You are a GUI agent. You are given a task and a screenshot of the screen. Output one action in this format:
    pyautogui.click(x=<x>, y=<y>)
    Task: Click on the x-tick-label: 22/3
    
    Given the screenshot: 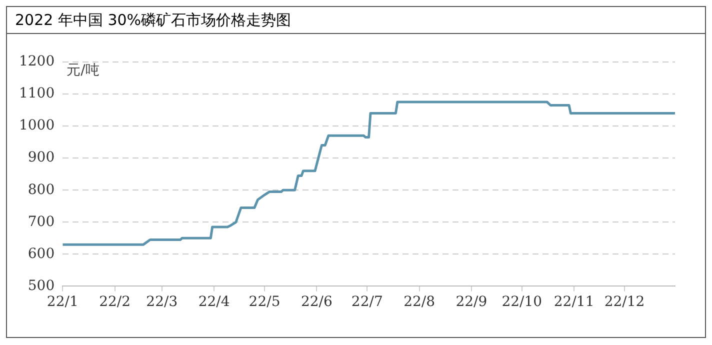 What is the action you would take?
    pyautogui.click(x=162, y=302)
    